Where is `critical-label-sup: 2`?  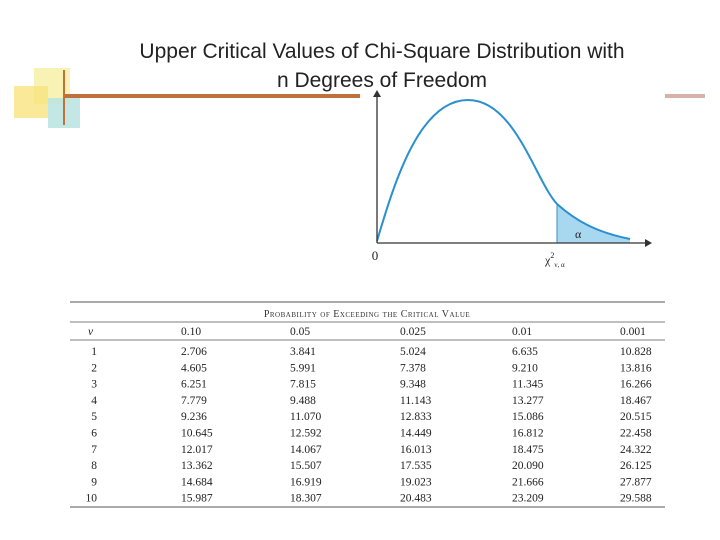 critical-label-sup: 2 is located at coordinates (552, 255).